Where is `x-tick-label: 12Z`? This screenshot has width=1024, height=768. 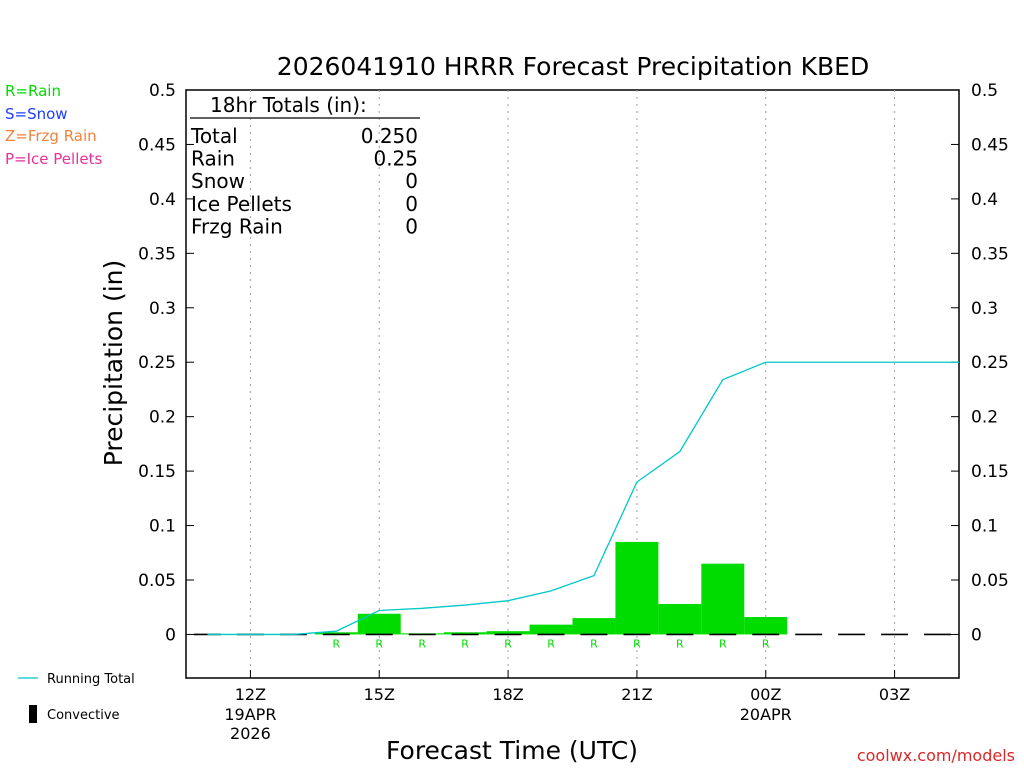 x-tick-label: 12Z is located at coordinates (250, 694).